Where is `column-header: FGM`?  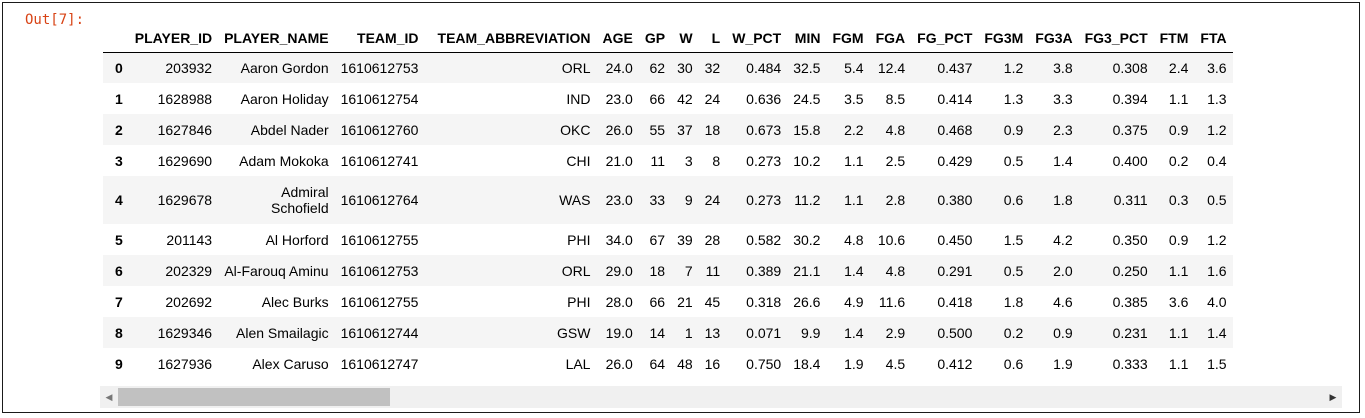
column-header: FGM is located at coordinates (848, 32).